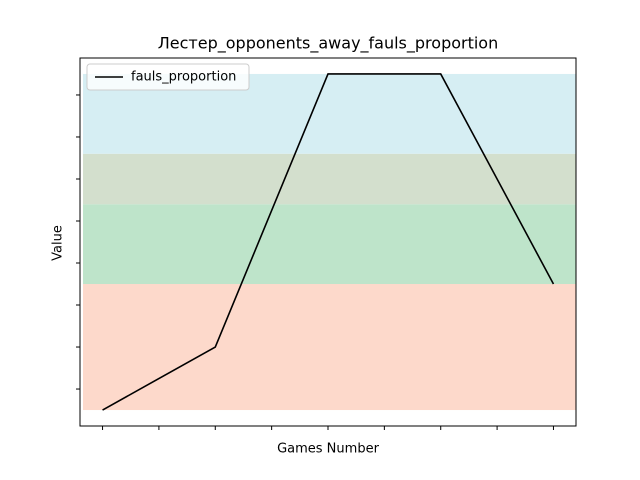  I want to click on y-axis-label: Value, so click(58, 243).